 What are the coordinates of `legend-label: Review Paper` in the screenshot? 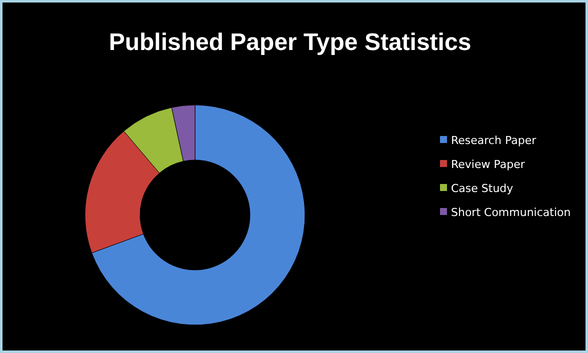 It's located at (488, 164).